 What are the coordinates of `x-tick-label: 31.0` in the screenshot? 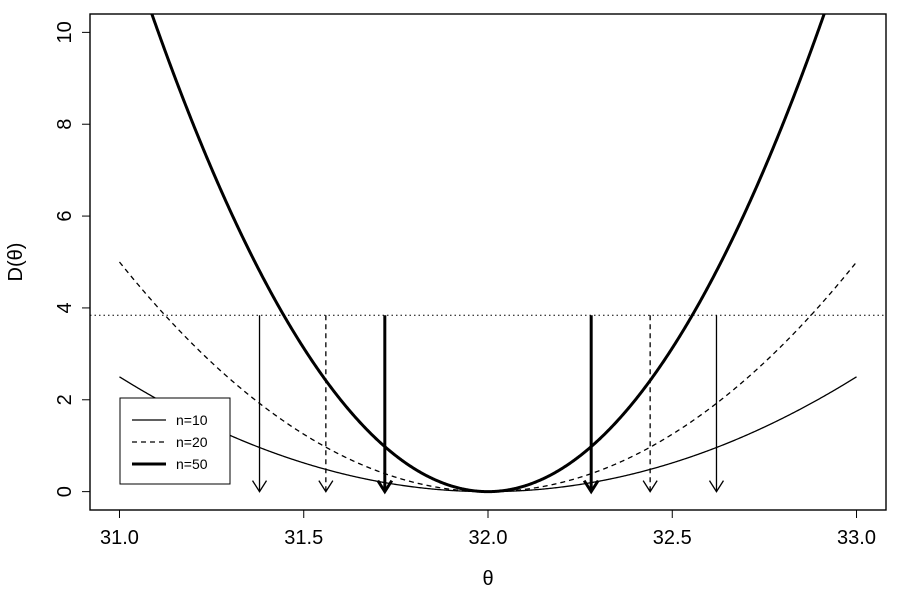 It's located at (119, 538).